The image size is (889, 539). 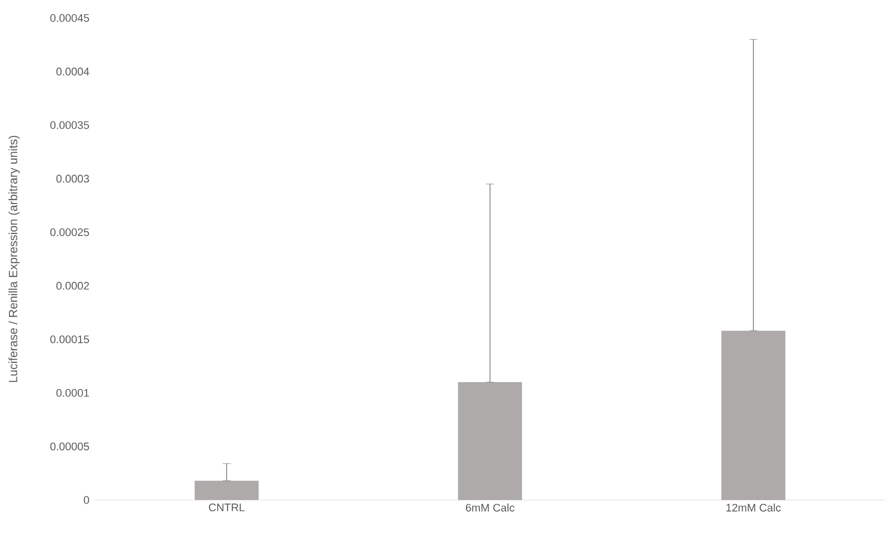 What do you see at coordinates (14, 259) in the screenshot?
I see `y-axis-title: Luciferase / Renilla Expression (arbitrary units)` at bounding box center [14, 259].